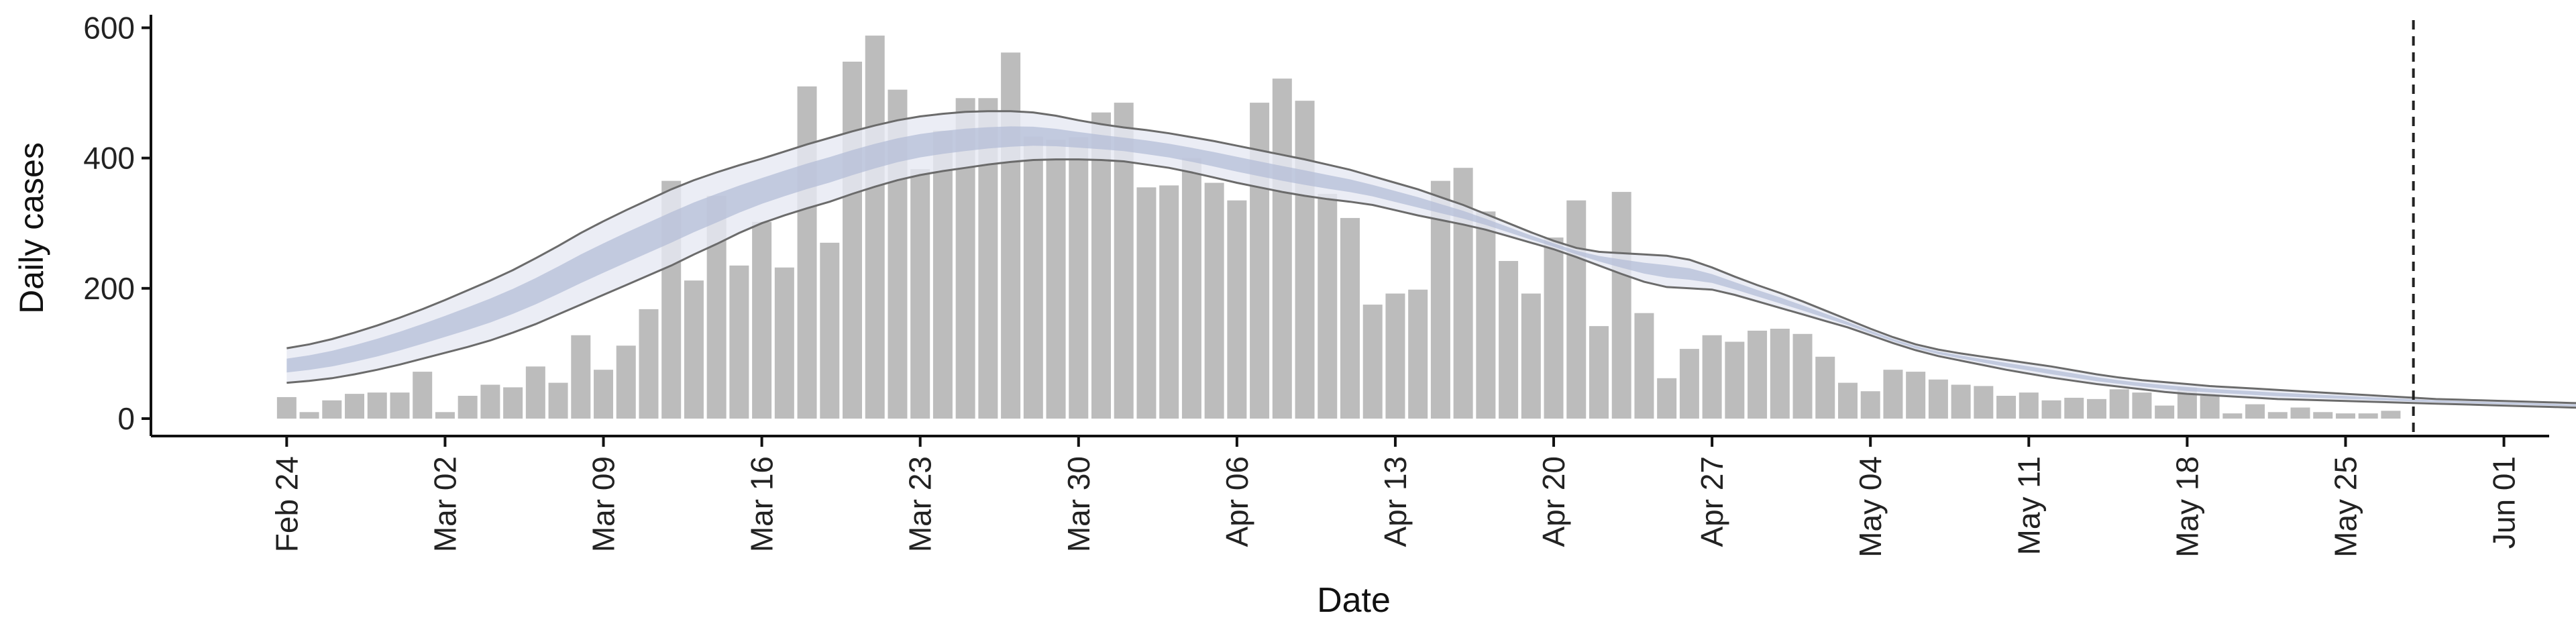 This screenshot has height=644, width=2576. I want to click on x-tick-label: May 04, so click(1870, 506).